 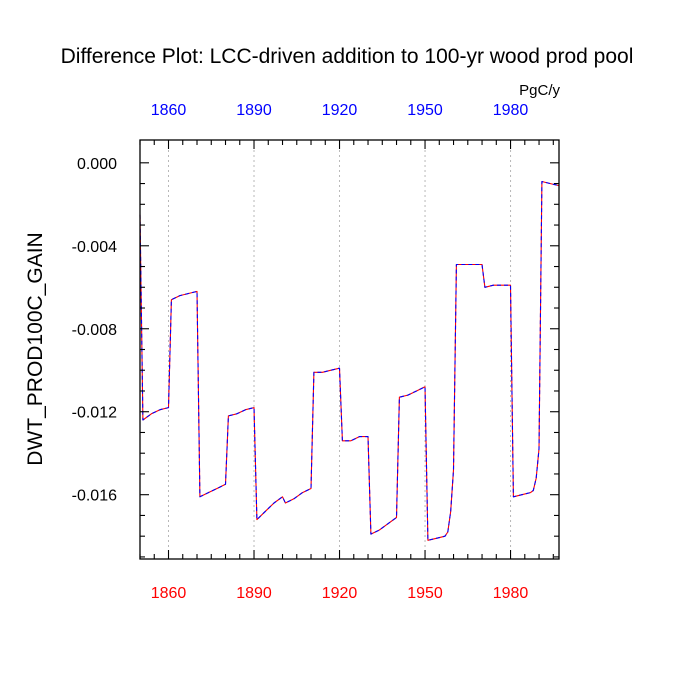 What do you see at coordinates (539, 90) in the screenshot?
I see `units-label: PgC/y` at bounding box center [539, 90].